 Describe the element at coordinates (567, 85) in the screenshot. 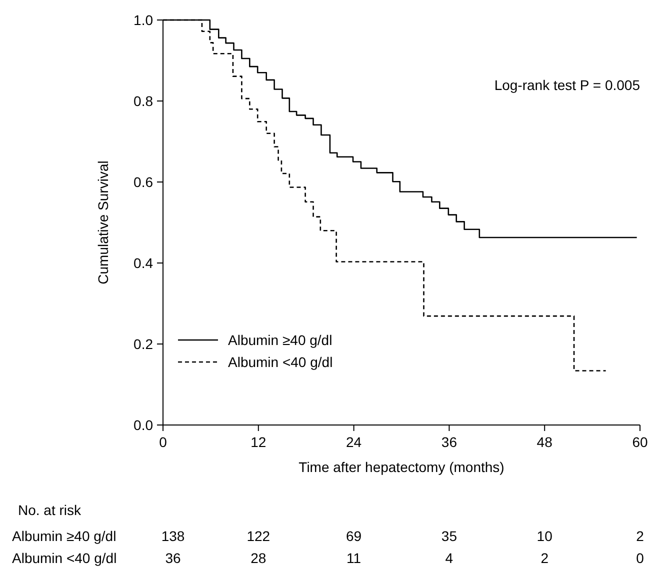

I see `annotation: Log-rank test P = 0.005` at that location.